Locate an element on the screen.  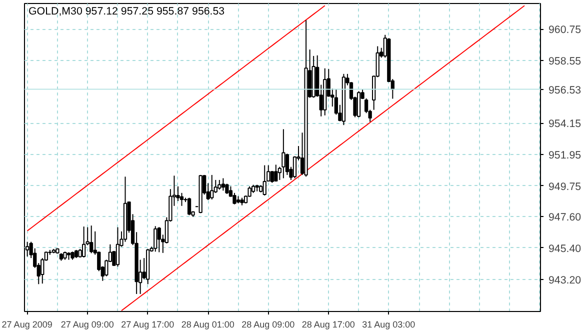
y-tick-label: 960.75 is located at coordinates (565, 30).